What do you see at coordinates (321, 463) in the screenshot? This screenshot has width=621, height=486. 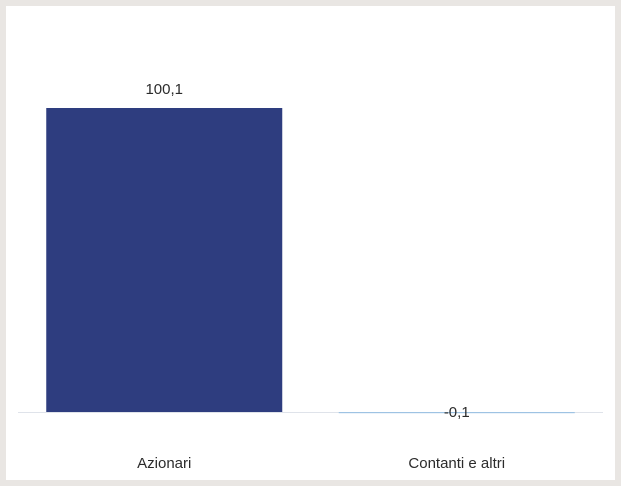 I see `x-tick-labels-group: Azionari Contanti e altri` at bounding box center [321, 463].